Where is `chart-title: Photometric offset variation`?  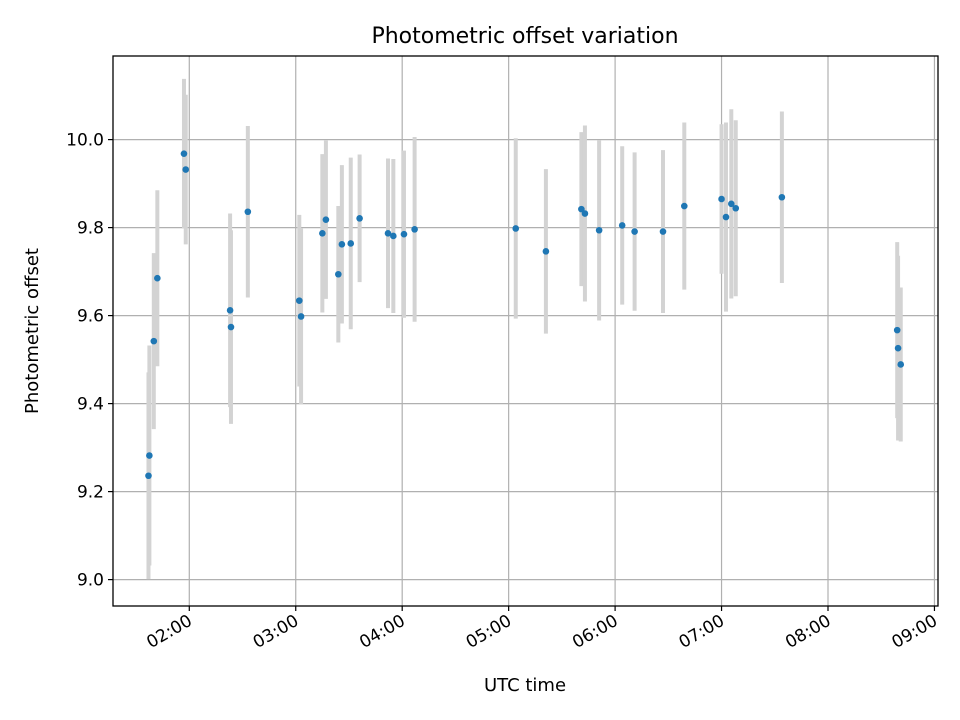
chart-title: Photometric offset variation is located at coordinates (524, 36).